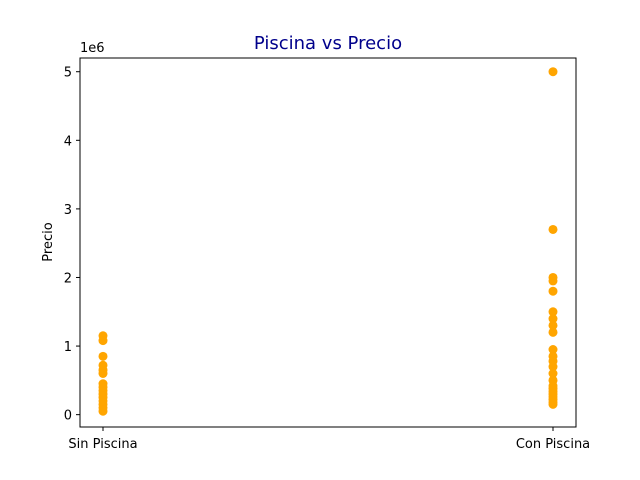 Image resolution: width=640 pixels, height=480 pixels. I want to click on y-axis: 0 1 2 3 4 5, so click(72, 245).